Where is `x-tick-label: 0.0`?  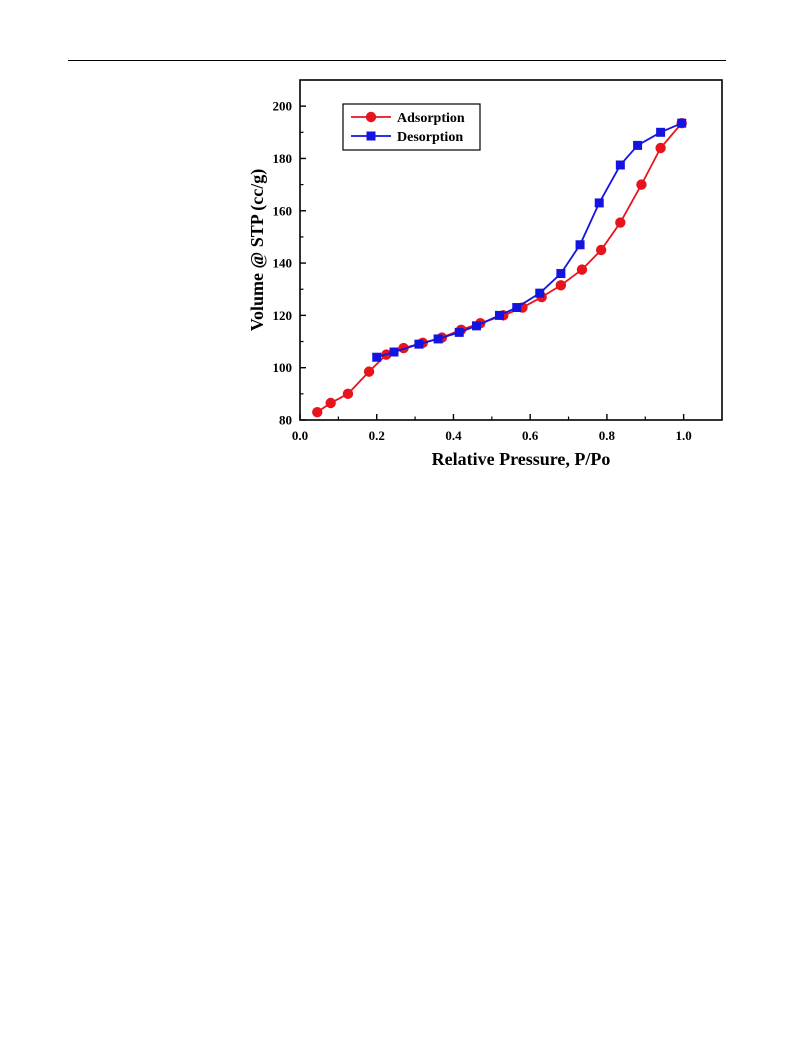 x-tick-label: 0.0 is located at coordinates (300, 435).